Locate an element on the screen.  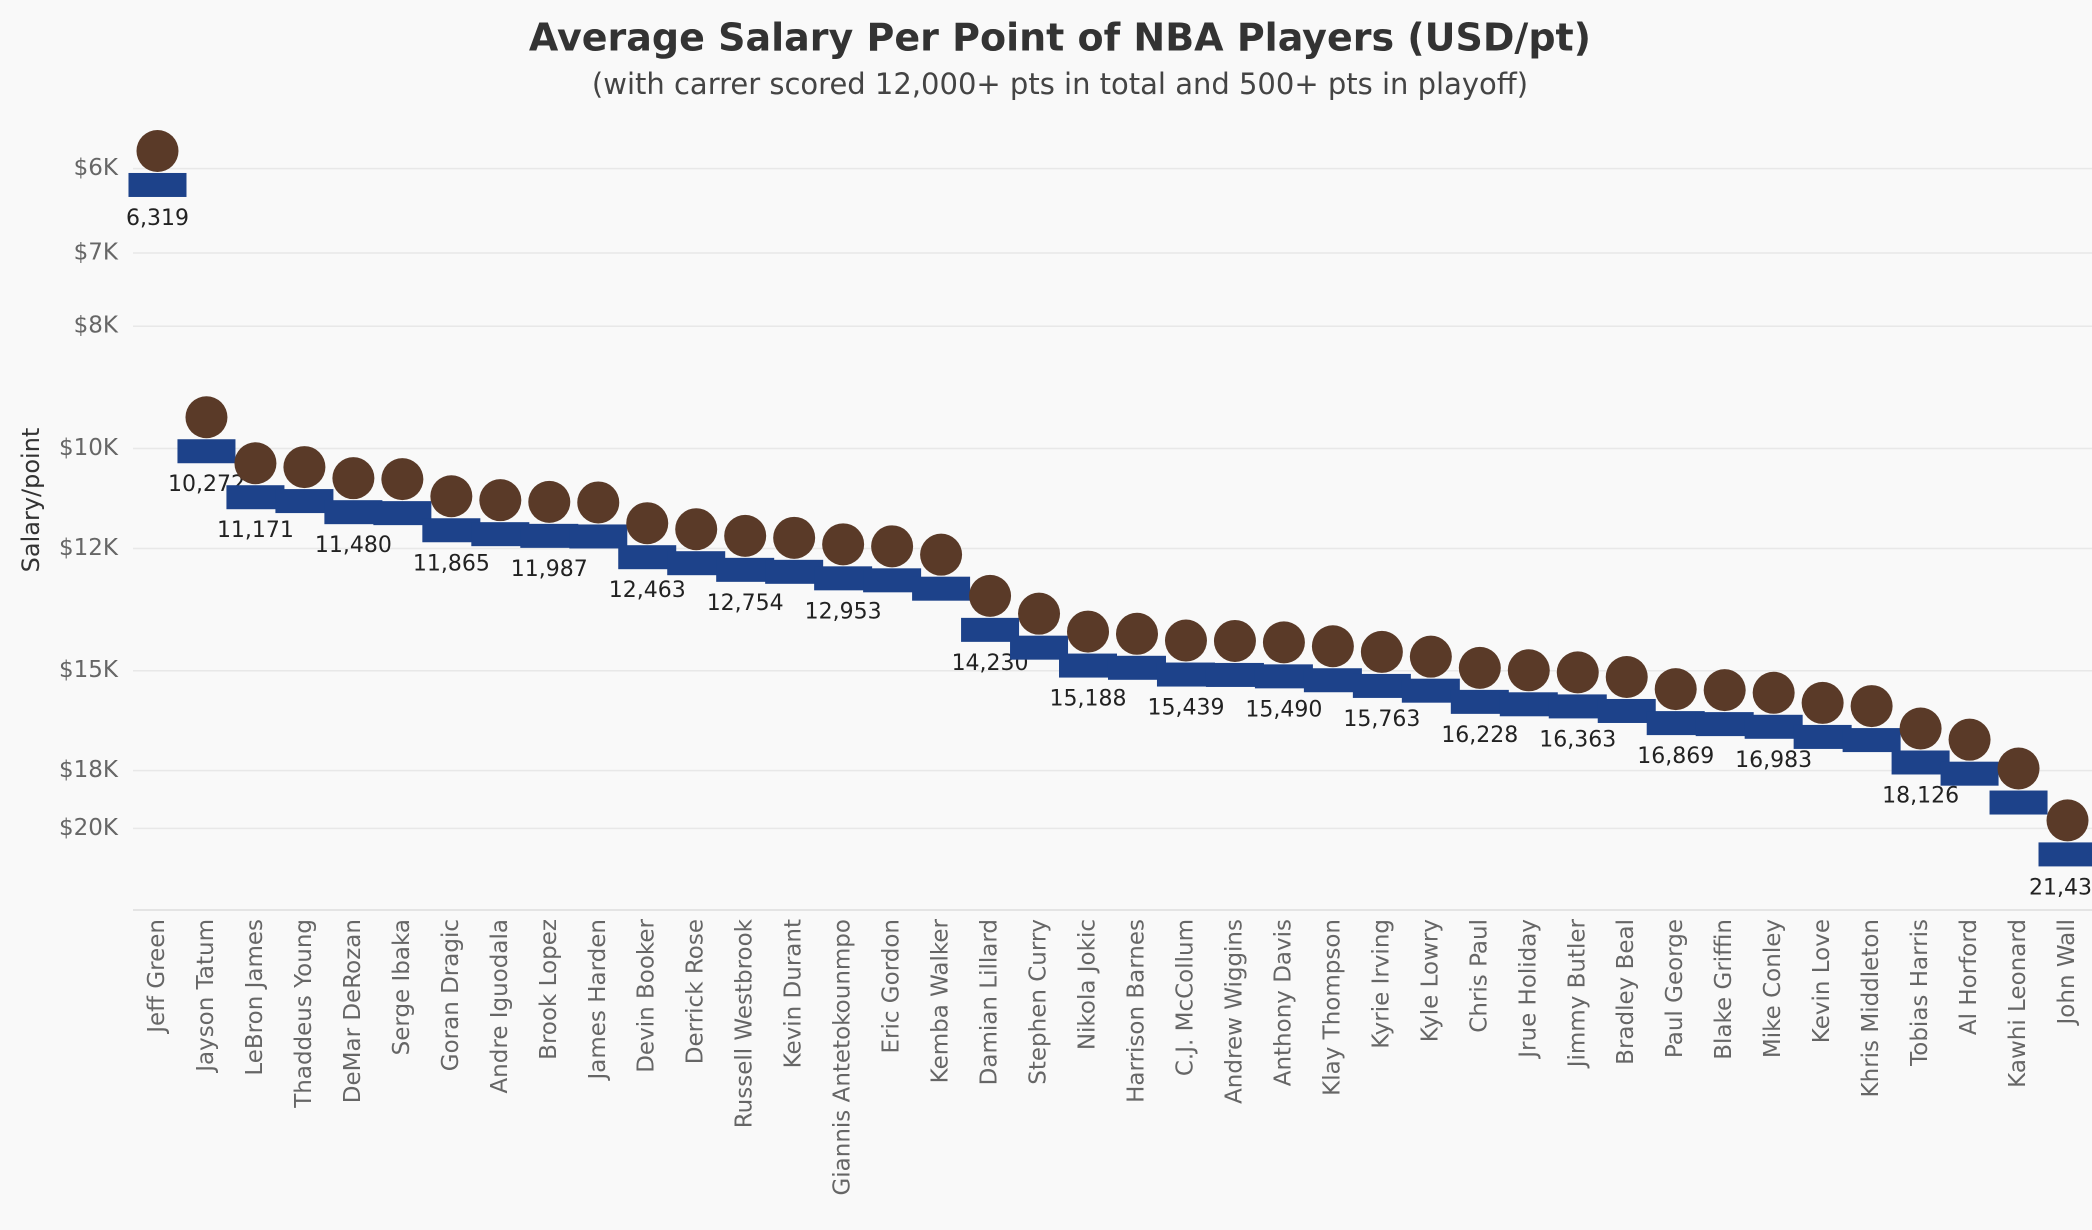
y-tick-label: $10K is located at coordinates (89, 448).